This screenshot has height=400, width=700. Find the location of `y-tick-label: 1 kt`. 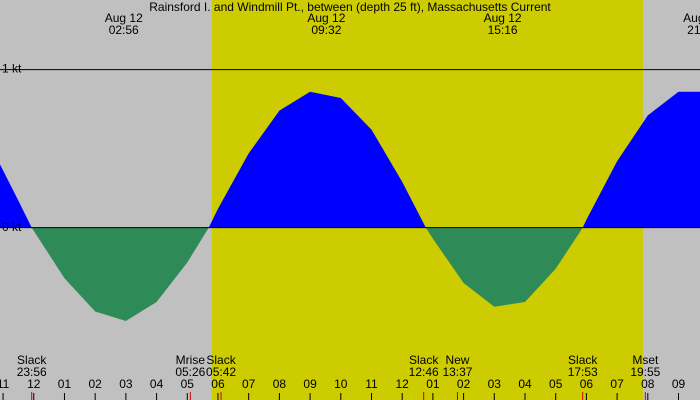

y-tick-label: 1 kt is located at coordinates (12, 69).